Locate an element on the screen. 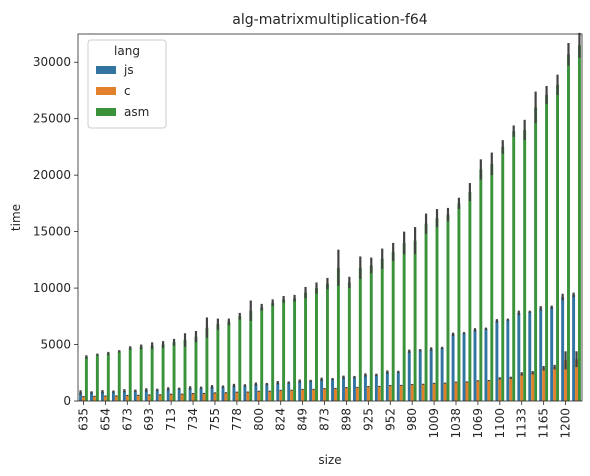 The image size is (590, 476). x-tick-label: 693 is located at coordinates (149, 419).